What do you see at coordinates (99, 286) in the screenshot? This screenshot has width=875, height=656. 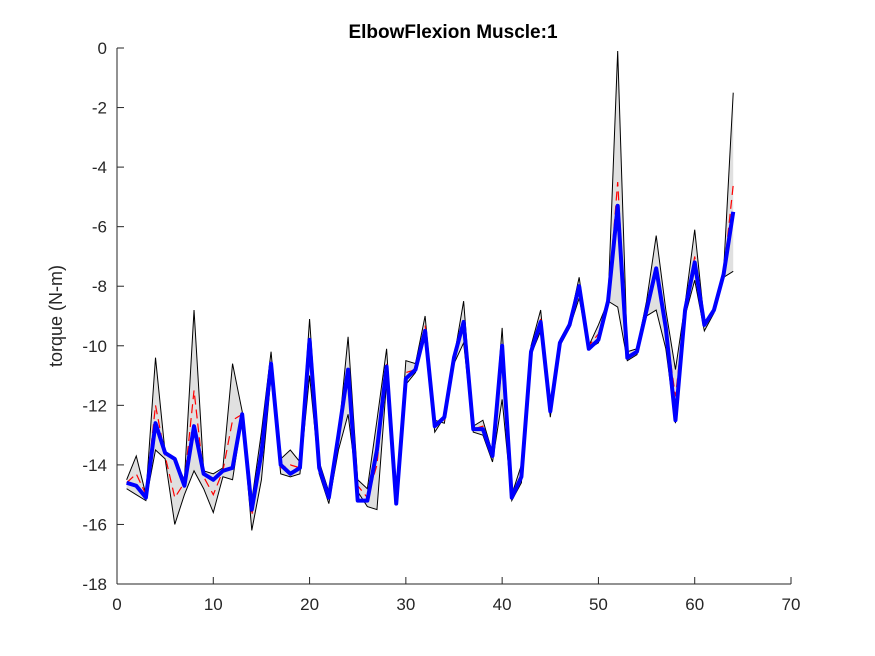 I see `y-tick-label: -8` at bounding box center [99, 286].